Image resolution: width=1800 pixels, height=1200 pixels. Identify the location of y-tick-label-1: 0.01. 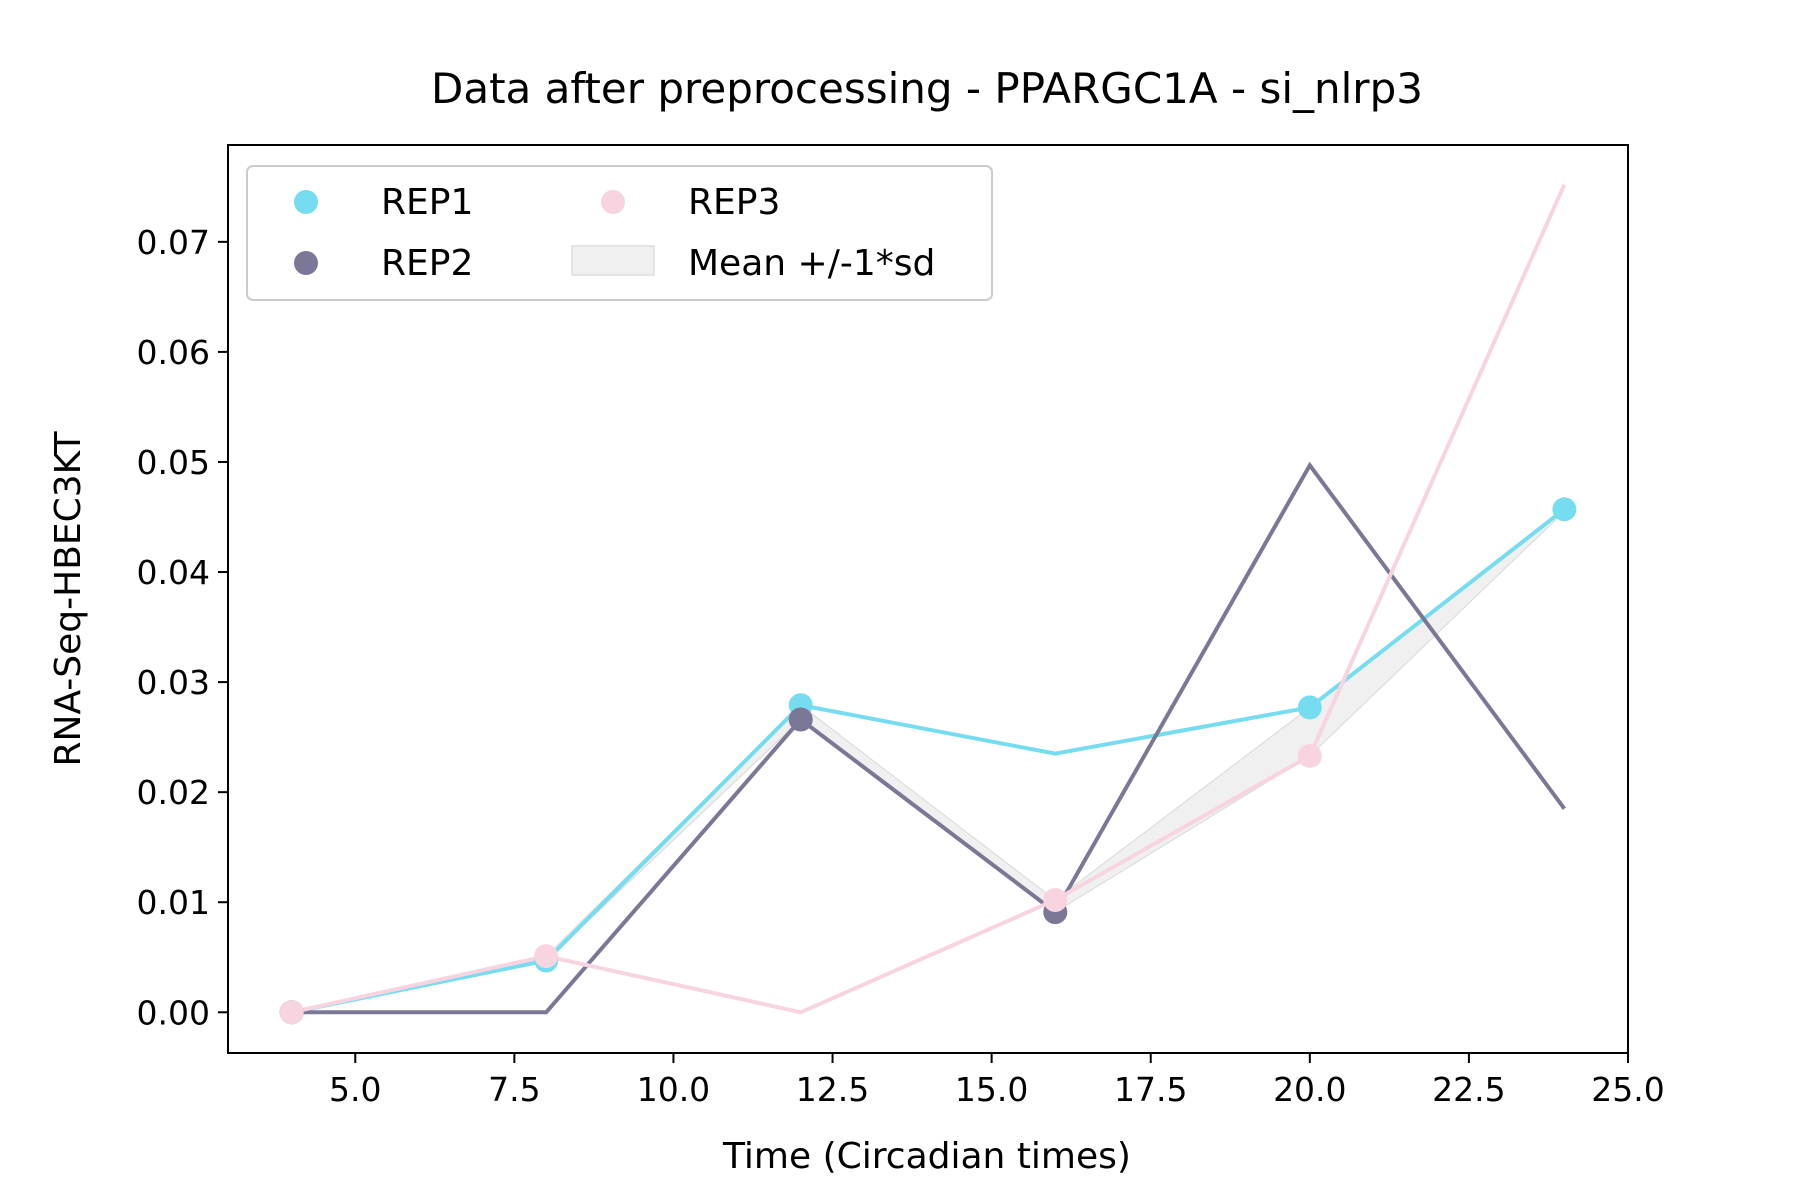
(173, 902).